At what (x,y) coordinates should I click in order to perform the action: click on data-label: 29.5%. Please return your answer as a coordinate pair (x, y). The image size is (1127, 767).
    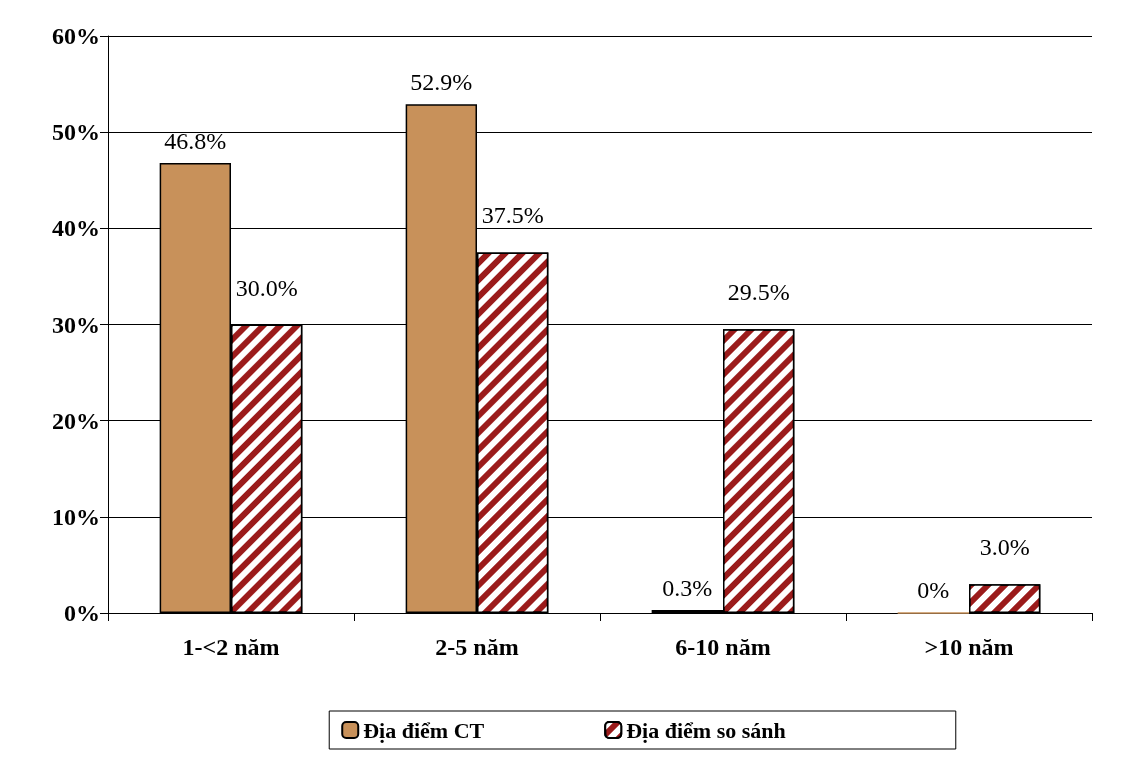
    Looking at the image, I should click on (758, 292).